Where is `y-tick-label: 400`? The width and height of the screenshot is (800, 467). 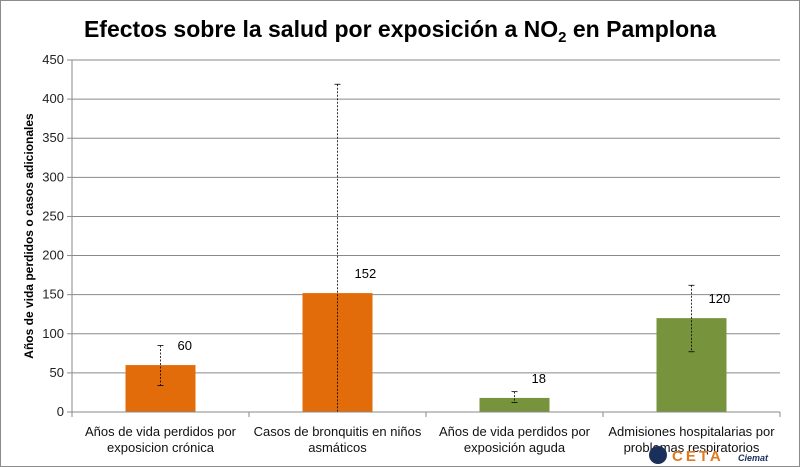
y-tick-label: 400 is located at coordinates (53, 98).